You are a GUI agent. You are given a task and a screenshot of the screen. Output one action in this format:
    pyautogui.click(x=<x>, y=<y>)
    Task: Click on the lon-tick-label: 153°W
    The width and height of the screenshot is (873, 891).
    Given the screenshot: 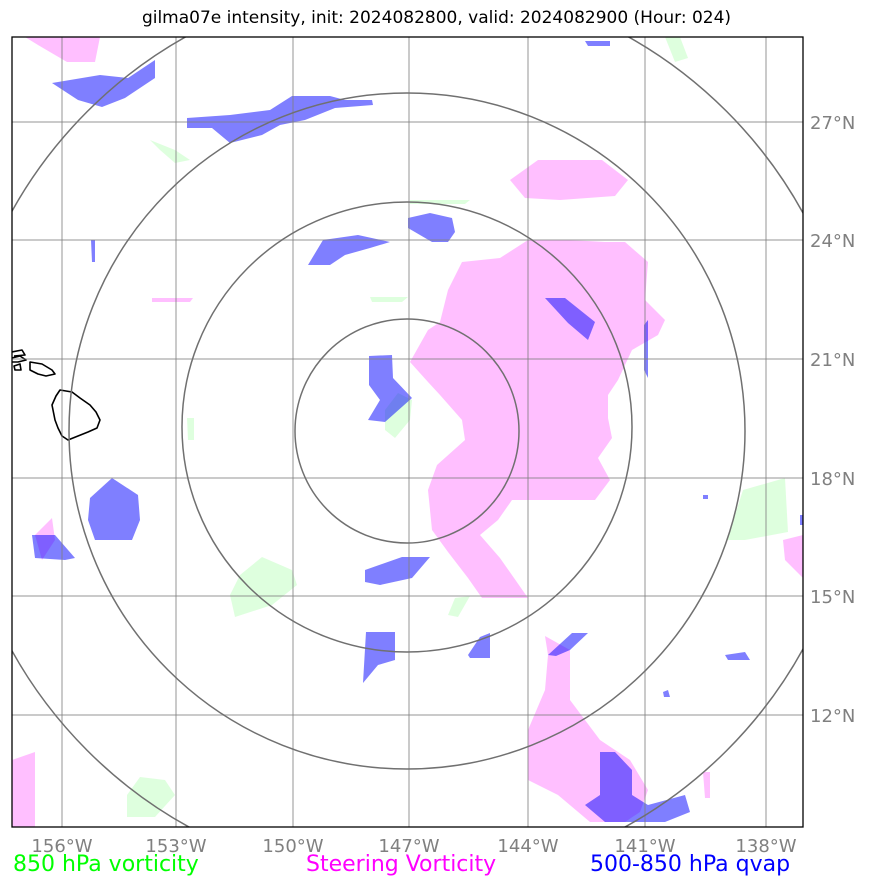 What is the action you would take?
    pyautogui.click(x=175, y=846)
    